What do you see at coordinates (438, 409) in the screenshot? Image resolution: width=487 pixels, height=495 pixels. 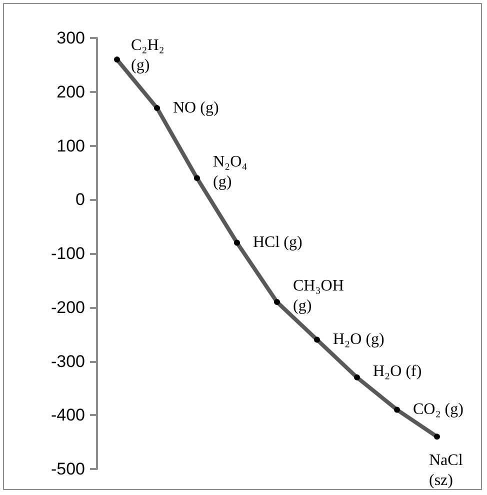 I see `data-label: CO₂ (g)` at bounding box center [438, 409].